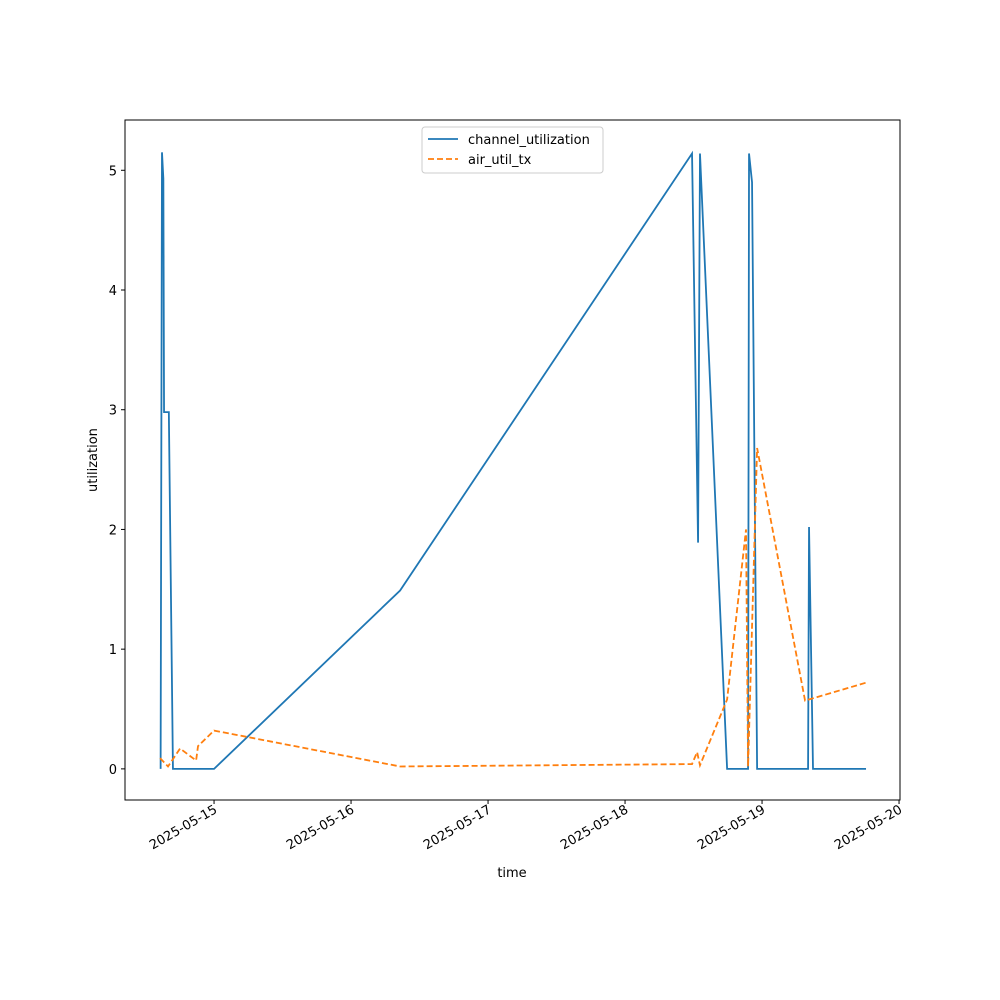  I want to click on x-tick-label: 2025-05-15, so click(183, 827).